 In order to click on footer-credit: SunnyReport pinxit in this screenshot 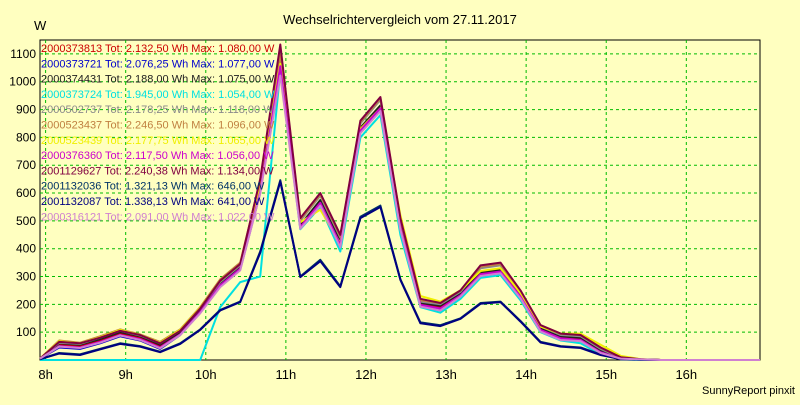, I will do `click(748, 391)`.